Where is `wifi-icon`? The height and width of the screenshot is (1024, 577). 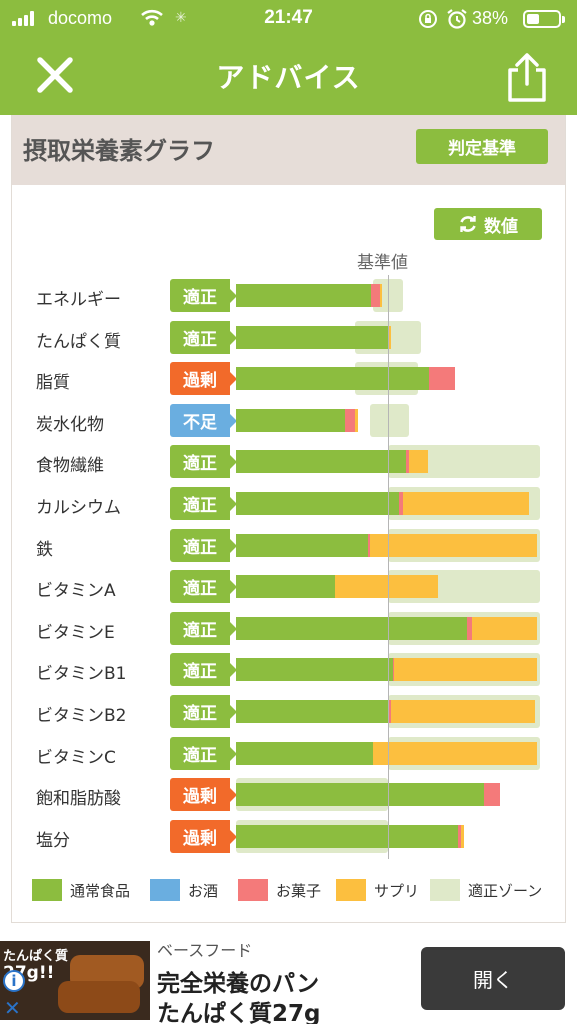
wifi-icon is located at coordinates (152, 17).